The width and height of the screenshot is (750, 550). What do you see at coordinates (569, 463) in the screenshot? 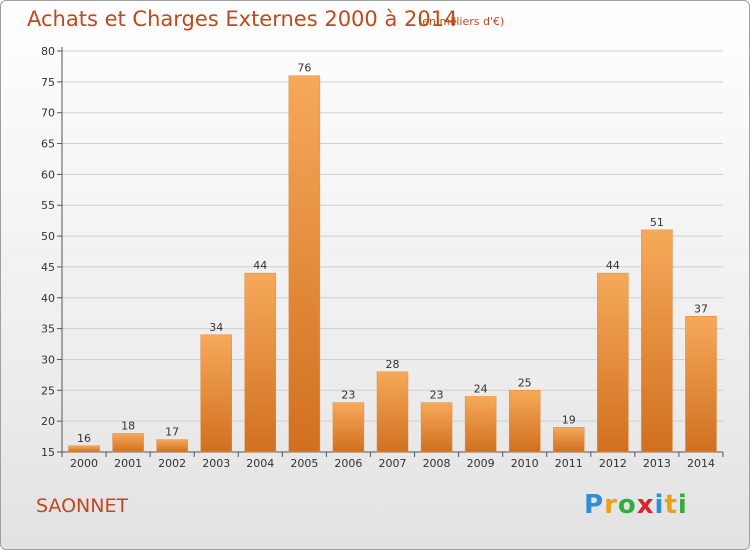
I see `x-tick-label: 2011` at bounding box center [569, 463].